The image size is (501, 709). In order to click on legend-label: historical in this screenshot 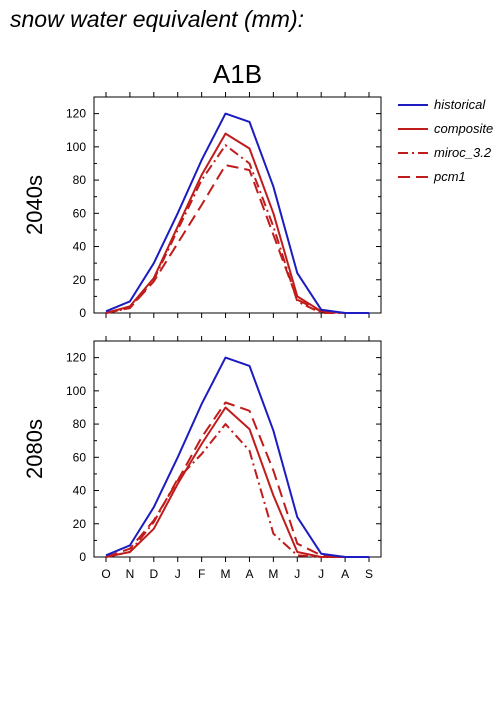, I will do `click(460, 104)`.